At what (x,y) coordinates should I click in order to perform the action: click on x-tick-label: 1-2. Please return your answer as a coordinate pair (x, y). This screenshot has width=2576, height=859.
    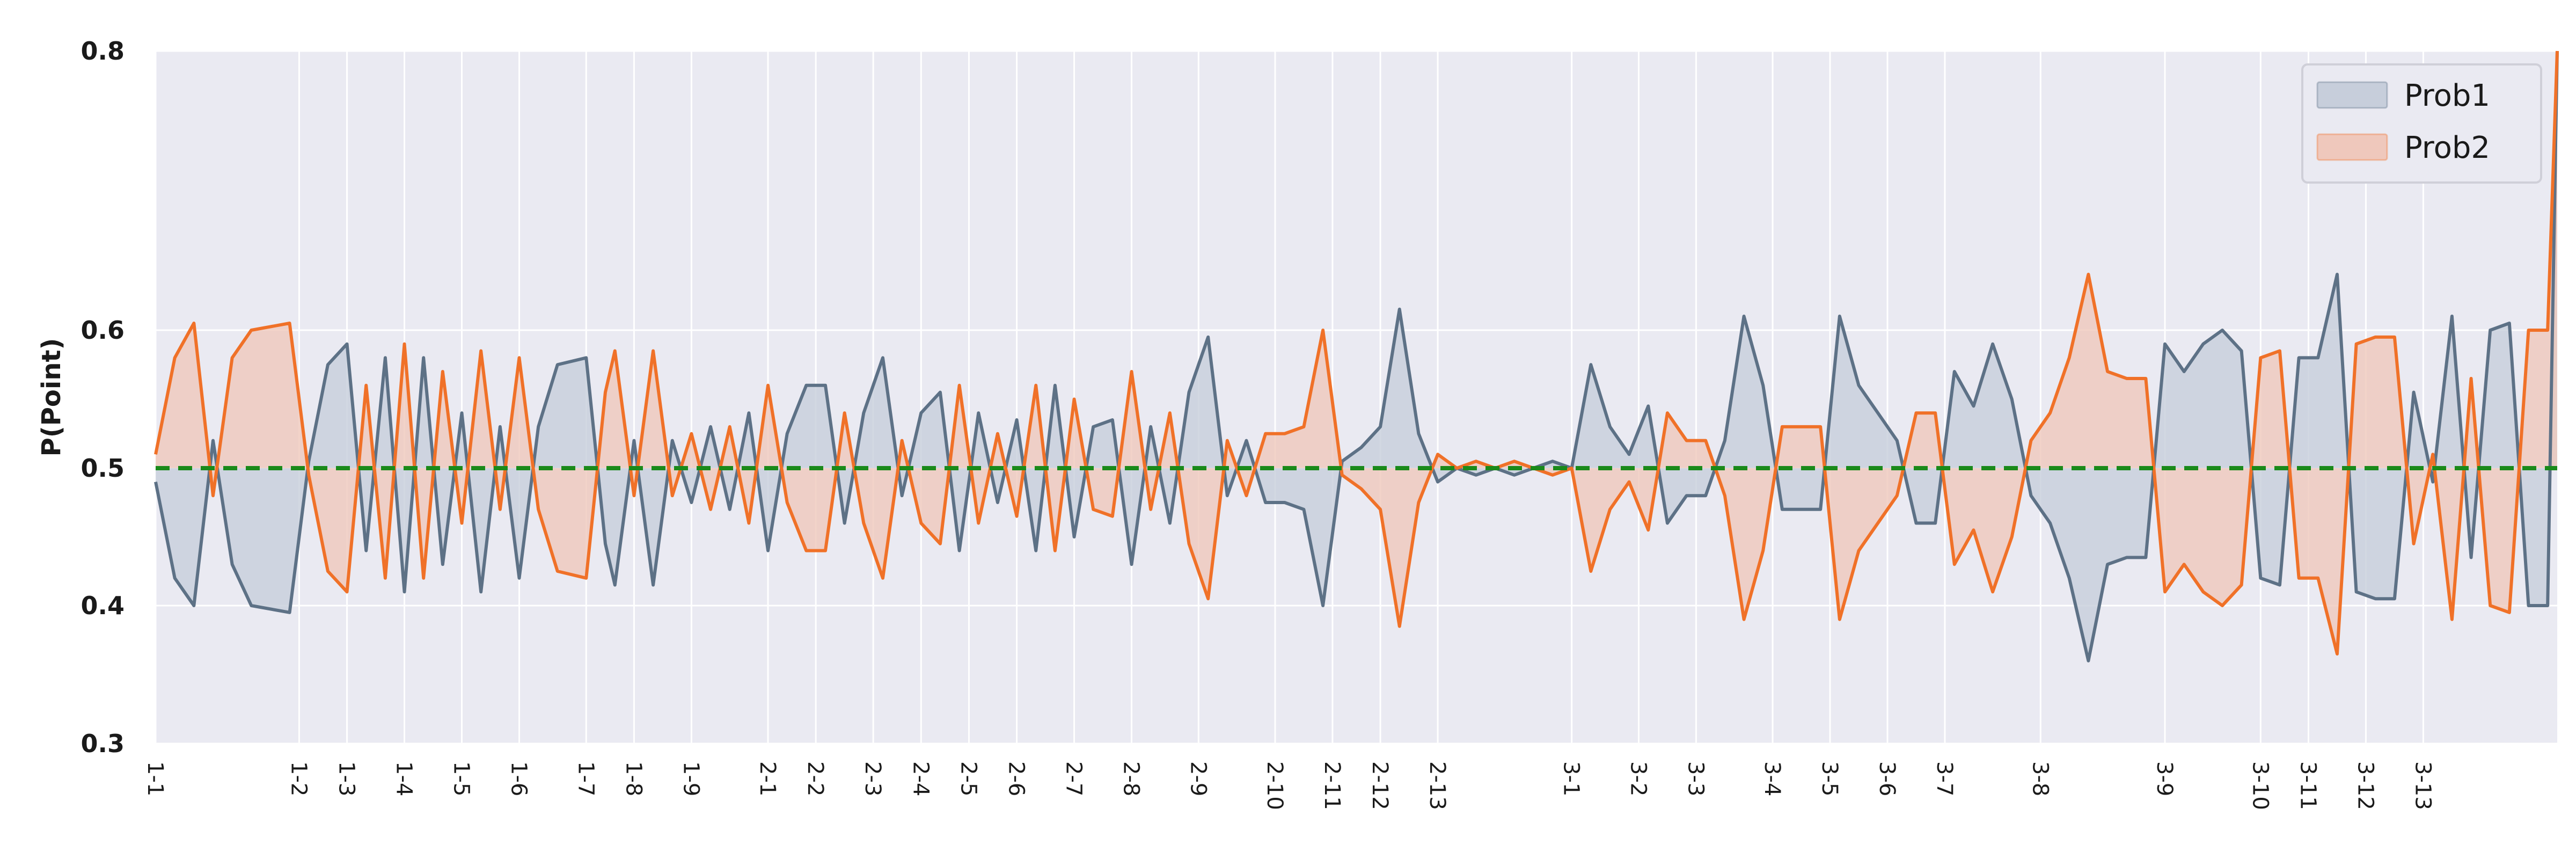
    Looking at the image, I should click on (298, 778).